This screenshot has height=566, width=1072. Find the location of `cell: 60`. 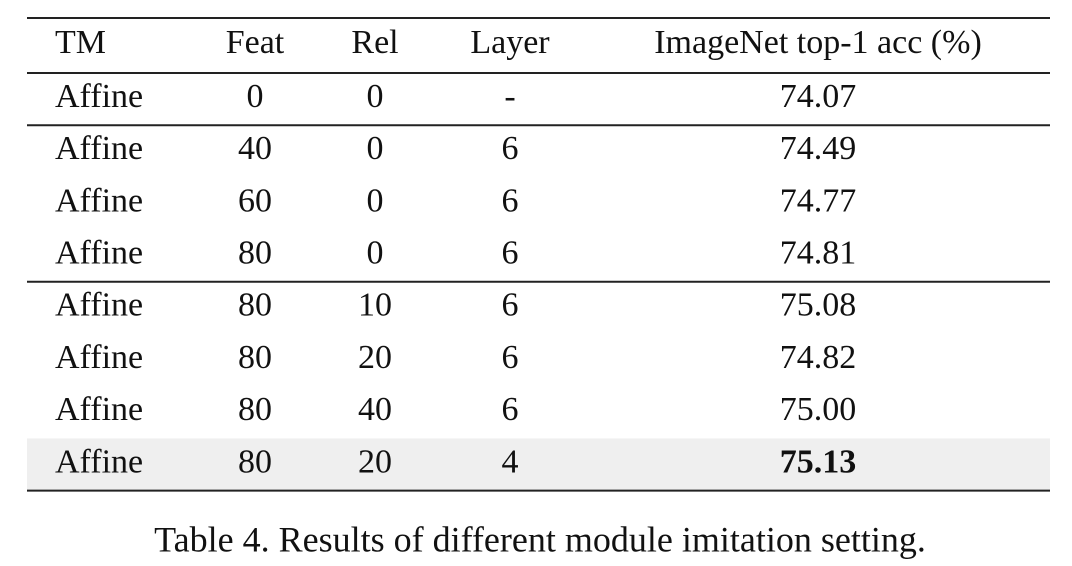

cell: 60 is located at coordinates (255, 200).